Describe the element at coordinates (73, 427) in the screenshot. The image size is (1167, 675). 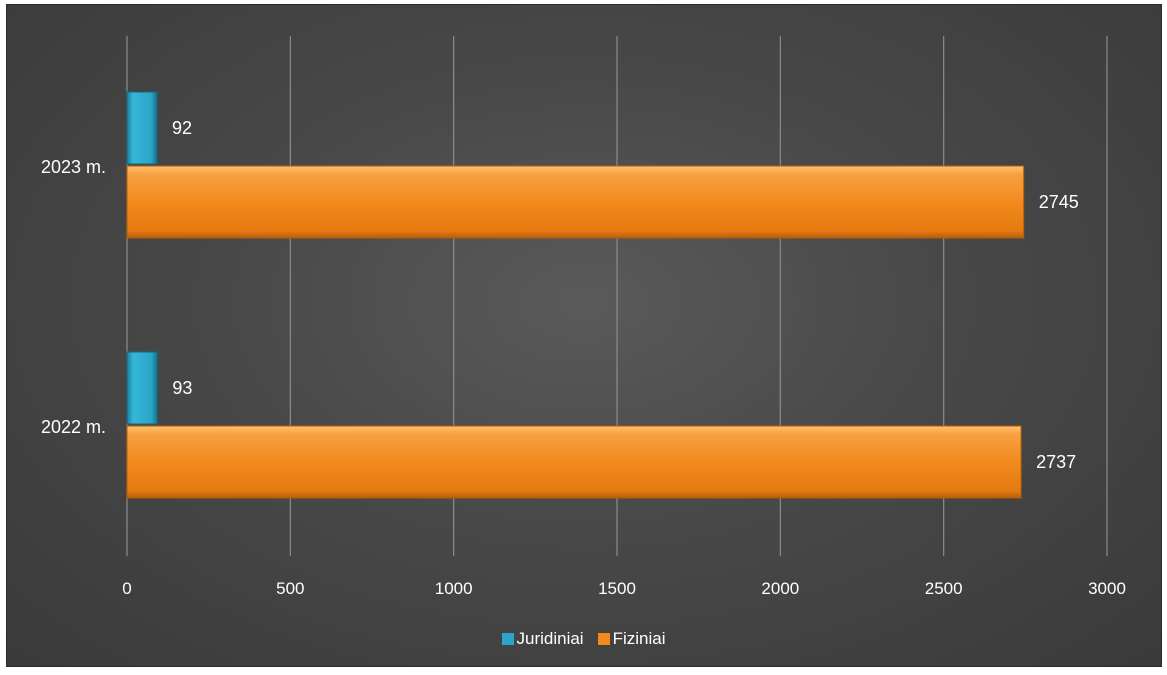
I see `category-label: 2022 m.` at that location.